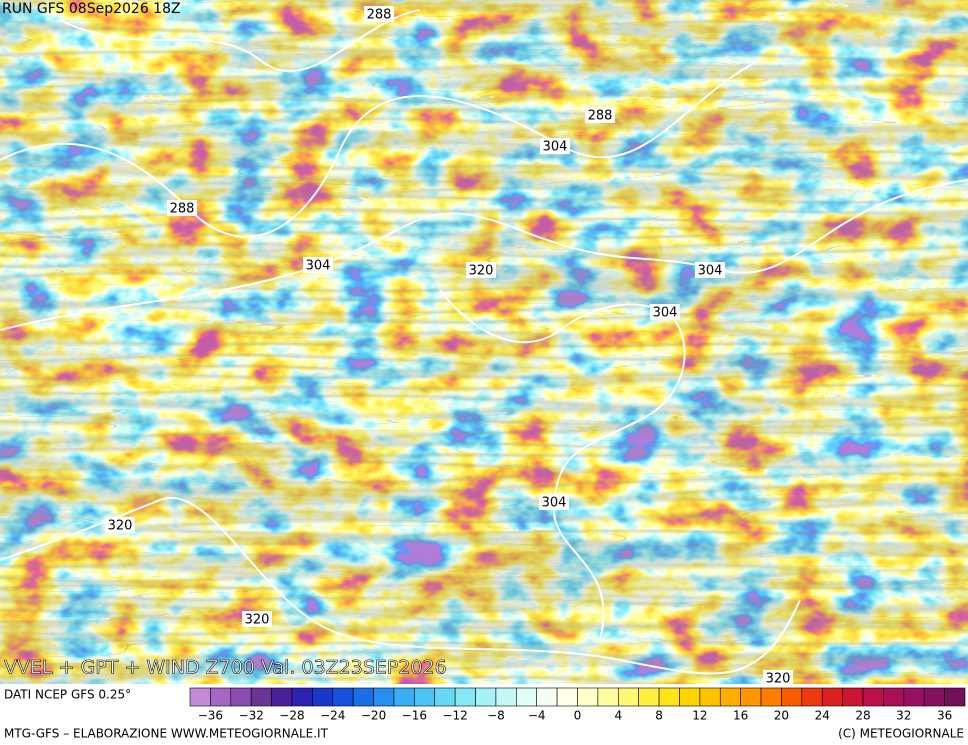  What do you see at coordinates (822, 716) in the screenshot?
I see `colorbar-tick-label: 24` at bounding box center [822, 716].